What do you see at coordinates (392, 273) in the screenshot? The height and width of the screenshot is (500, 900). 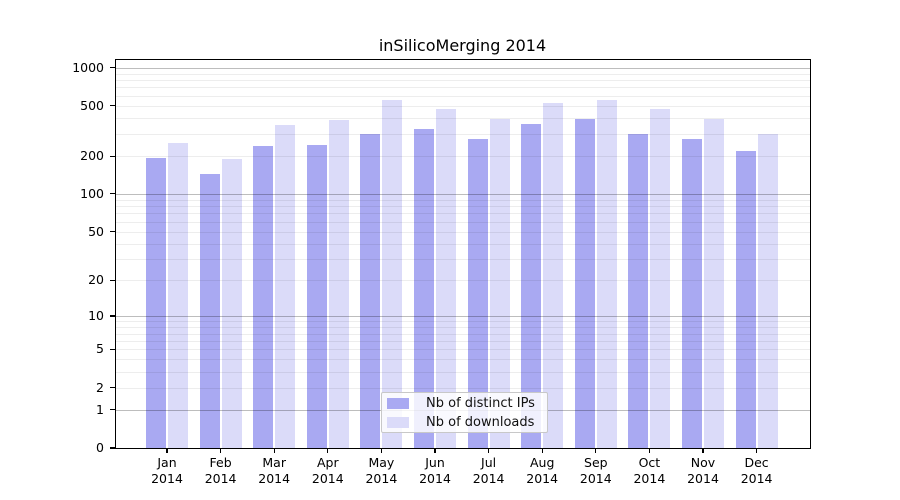 I see `bar-downloads-may` at bounding box center [392, 273].